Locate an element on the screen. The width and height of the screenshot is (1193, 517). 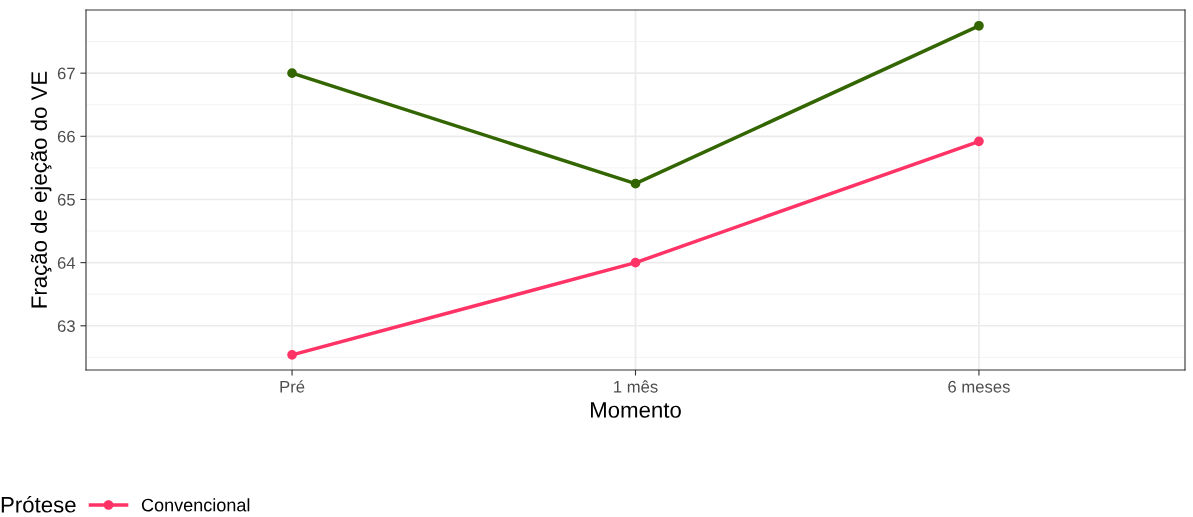
legend-label: Convencional is located at coordinates (195, 505).